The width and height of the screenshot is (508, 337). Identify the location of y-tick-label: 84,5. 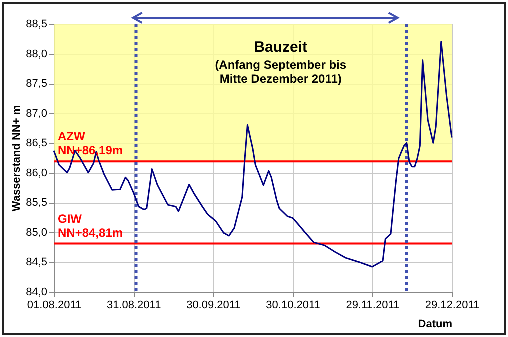
(37, 262).